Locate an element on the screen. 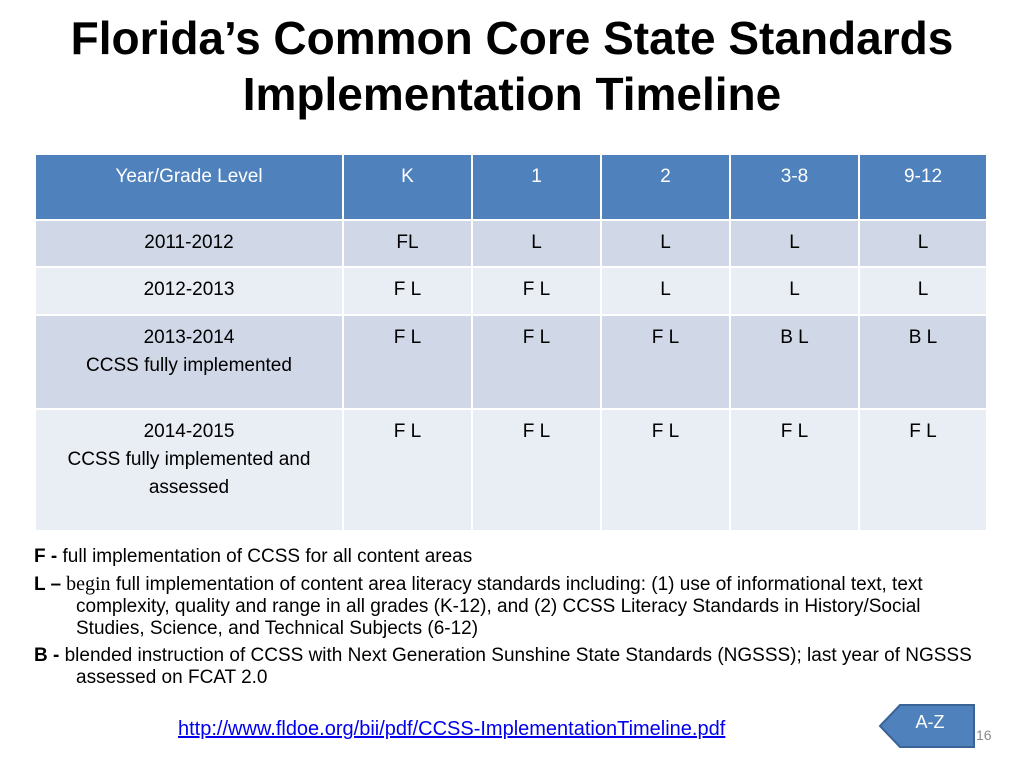  table-row: 2012-2013 F L F L L L L is located at coordinates (511, 291).